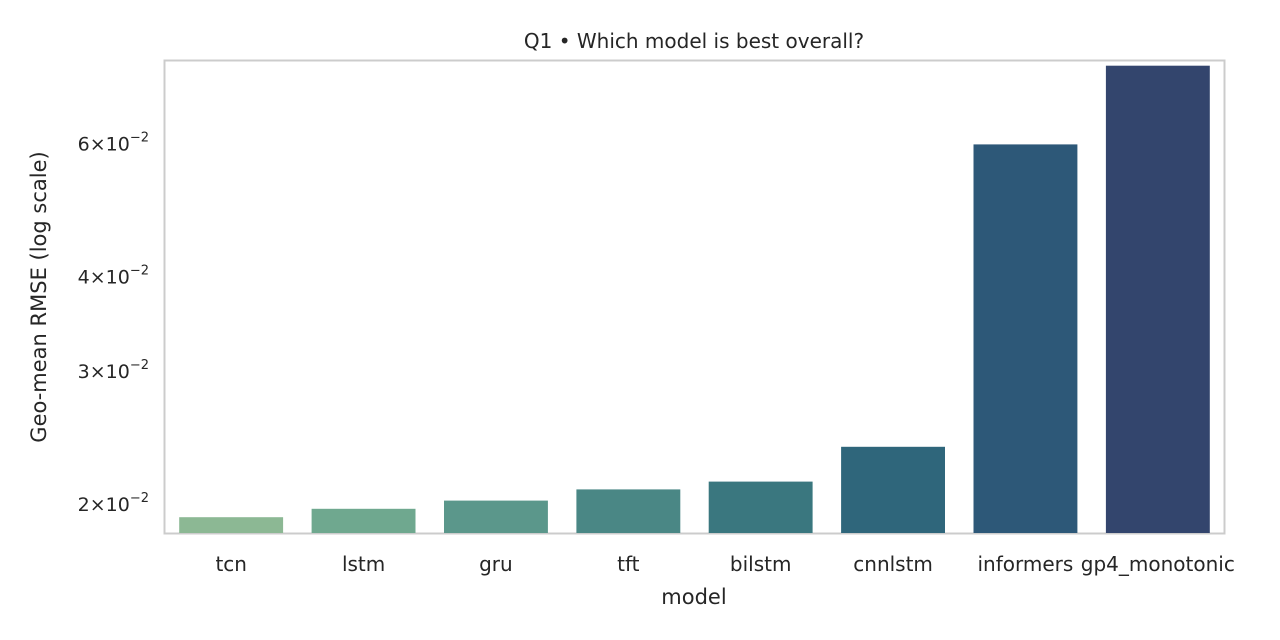 The image size is (1280, 640). What do you see at coordinates (893, 489) in the screenshot?
I see `bar-cnnlstm` at bounding box center [893, 489].